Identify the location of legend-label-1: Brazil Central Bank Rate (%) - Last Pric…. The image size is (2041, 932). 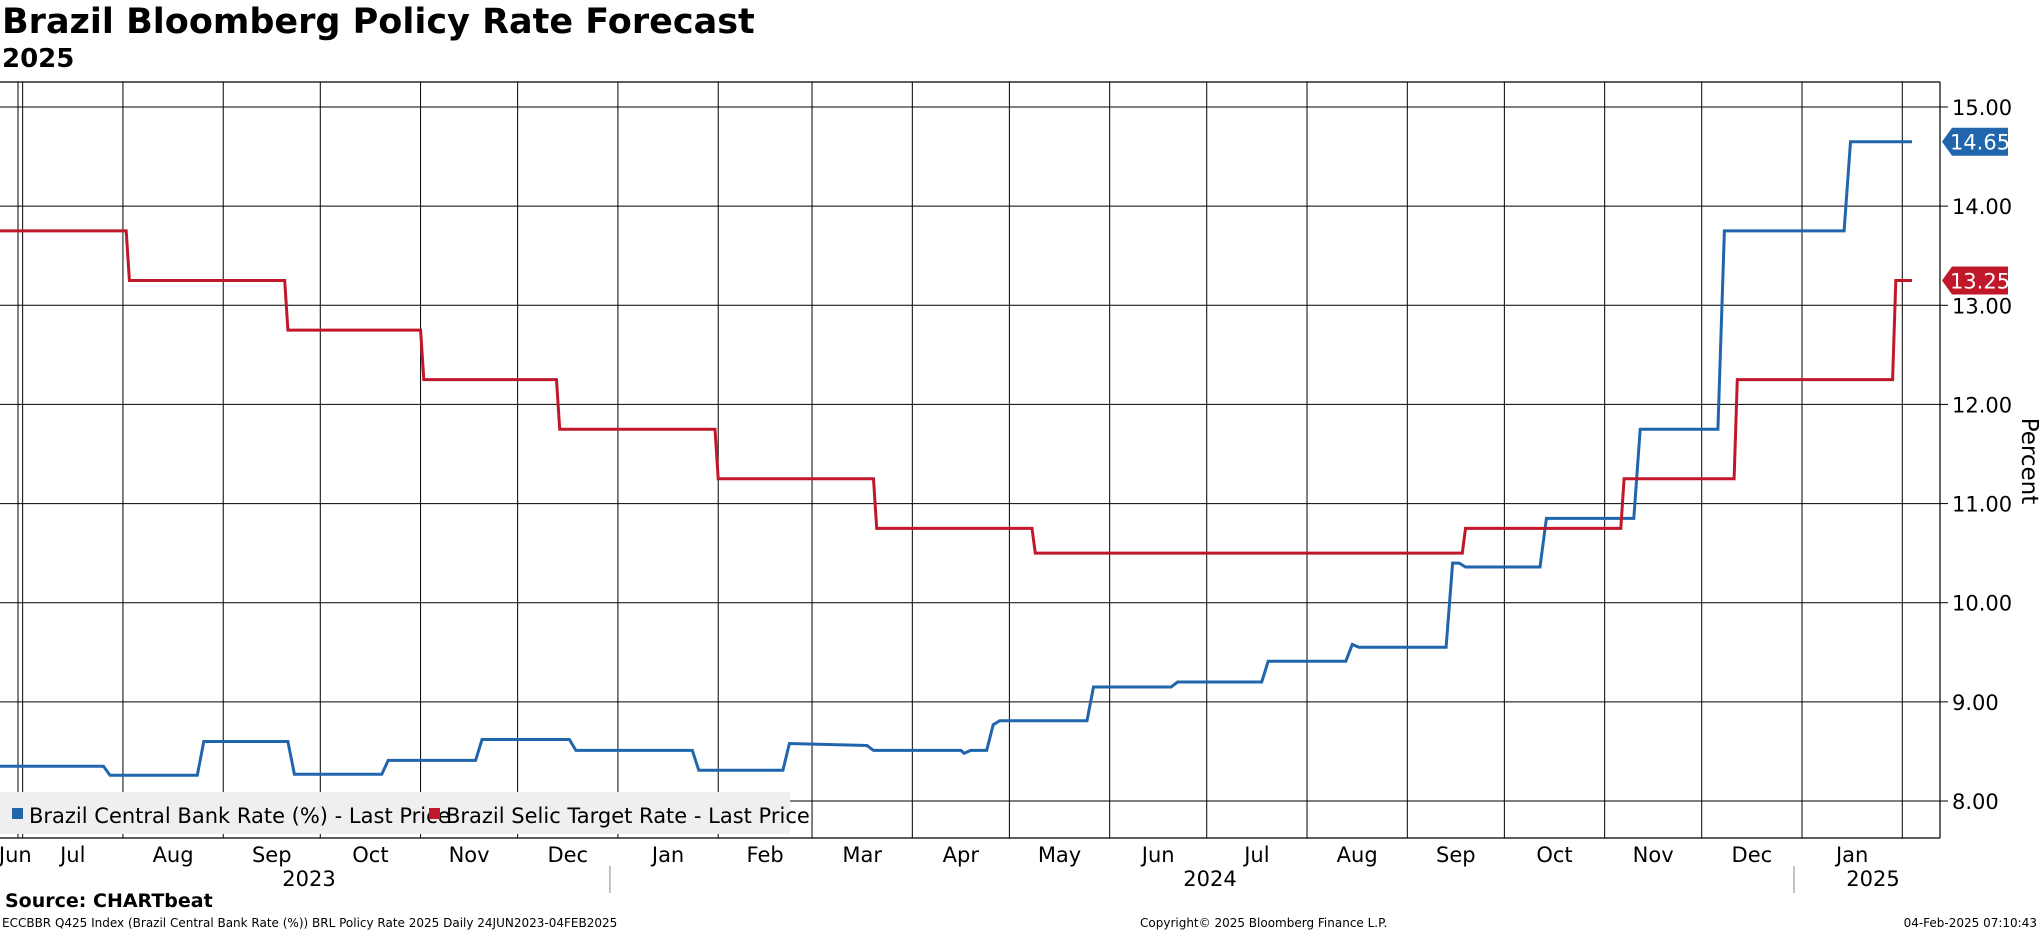
(240, 816).